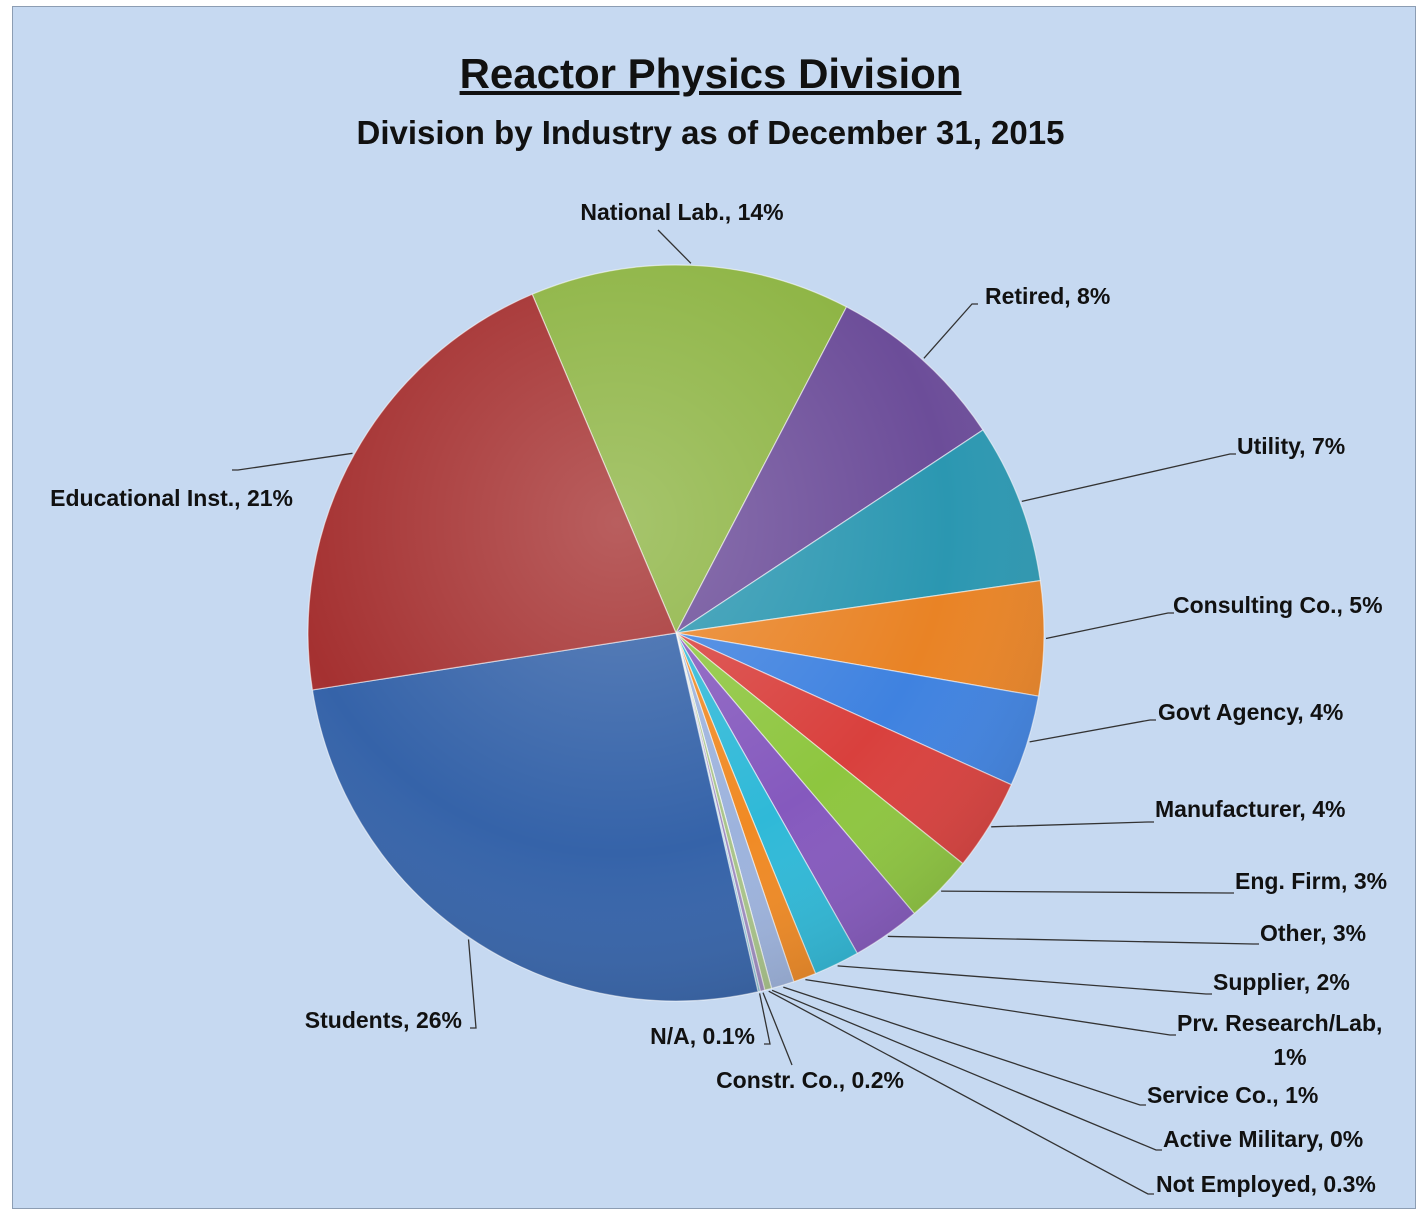 This screenshot has width=1421, height=1215. Describe the element at coordinates (710, 73) in the screenshot. I see `chart-title: Reactor Physics Division` at that location.